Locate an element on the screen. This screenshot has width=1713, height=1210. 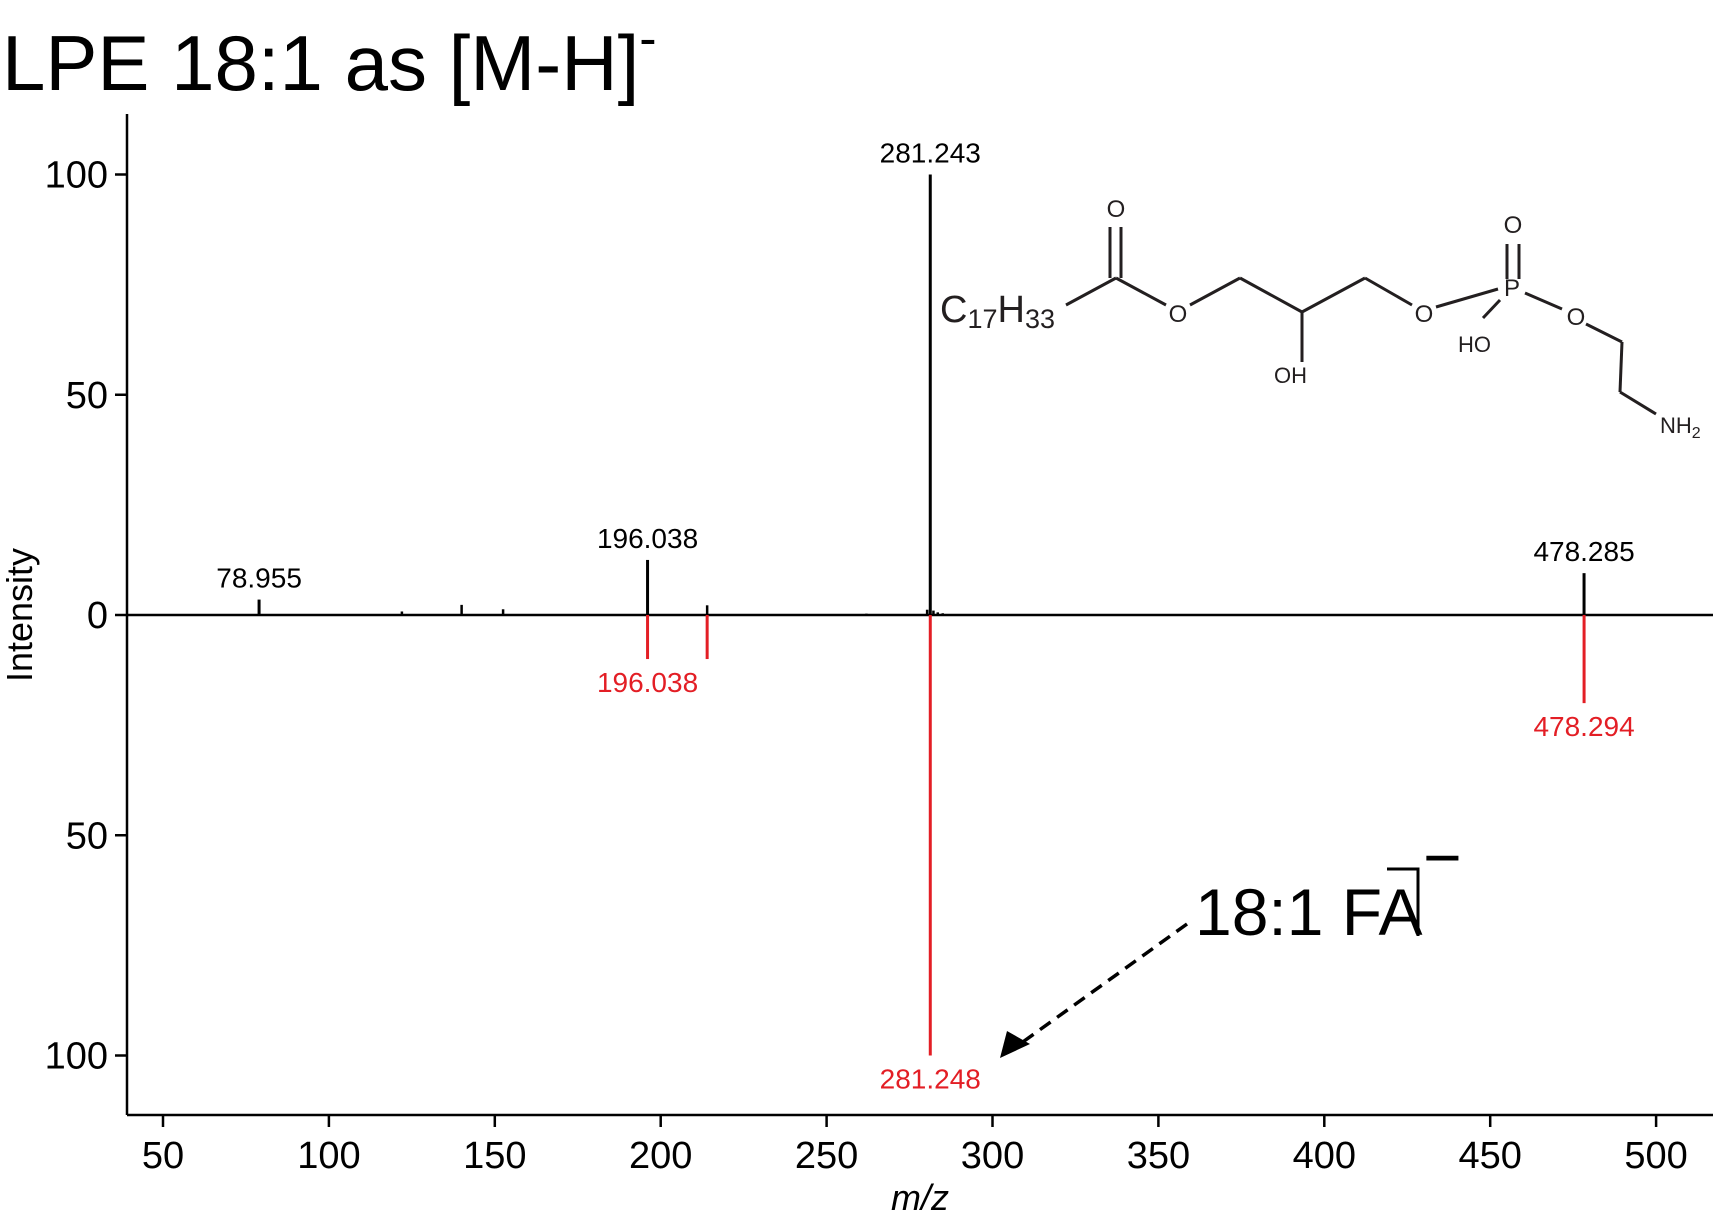
chain-sub1: 17 is located at coordinates (982, 319).